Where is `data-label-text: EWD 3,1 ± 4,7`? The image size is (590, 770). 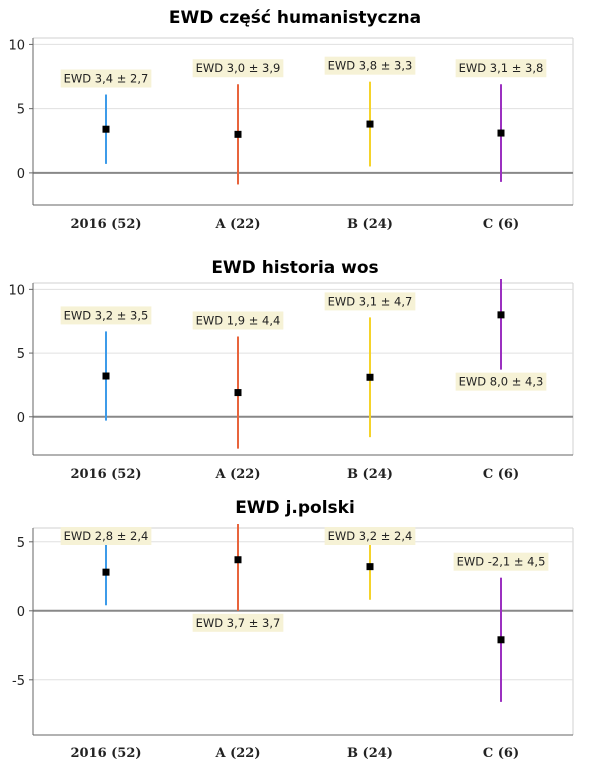
data-label-text: EWD 3,1 ± 4,7 is located at coordinates (370, 301).